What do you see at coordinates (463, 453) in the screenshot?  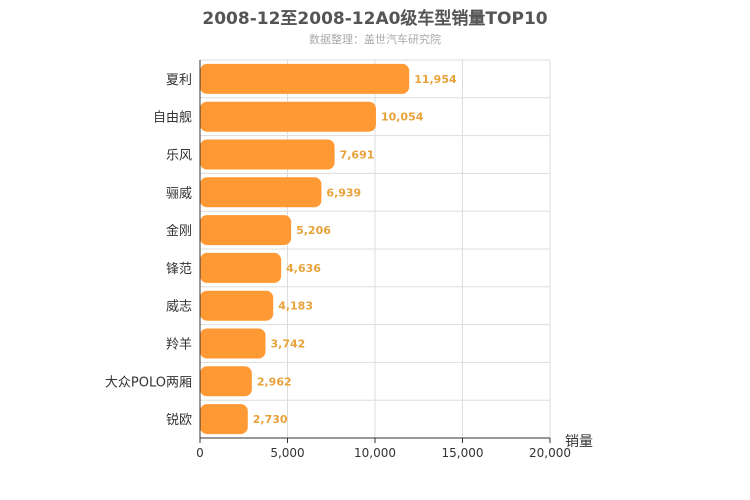 I see `x-tick-label: 15,000` at bounding box center [463, 453].